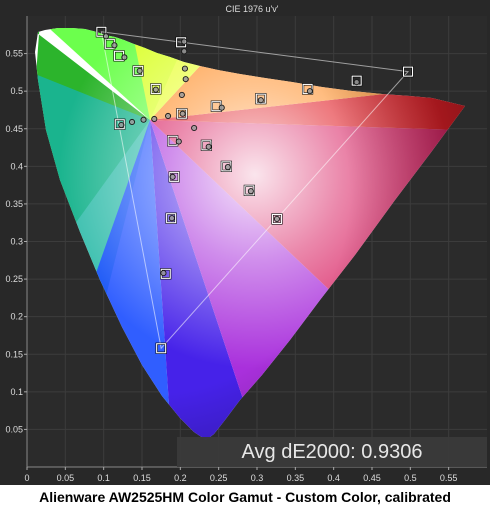 The image size is (490, 510). What do you see at coordinates (180, 478) in the screenshot?
I see `x-tick-label: 0.2` at bounding box center [180, 478].